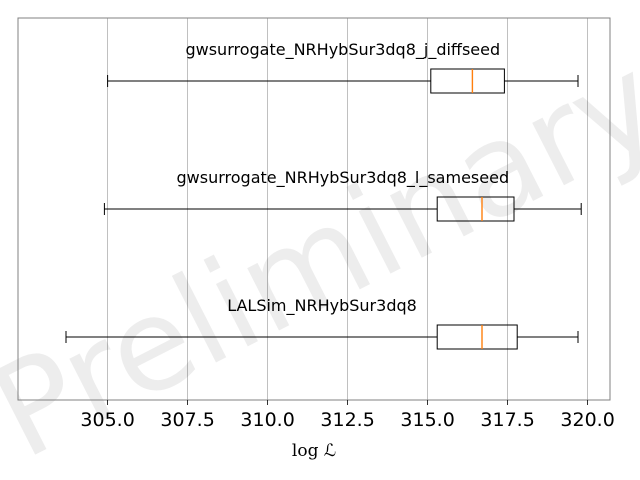  What do you see at coordinates (347, 420) in the screenshot?
I see `x-tick-label: 312.5` at bounding box center [347, 420].